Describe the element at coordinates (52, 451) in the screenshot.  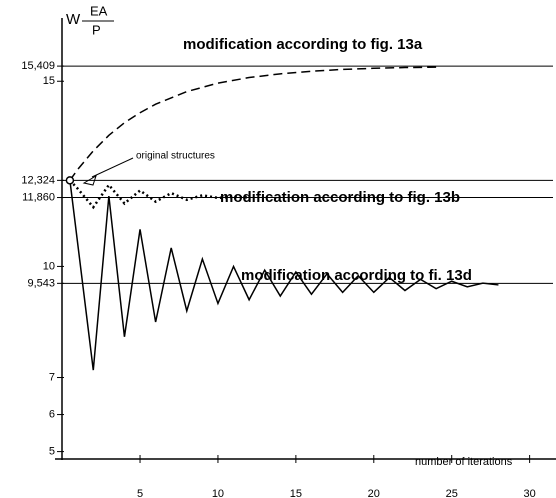
I see `y-tick-label: 5` at that location.